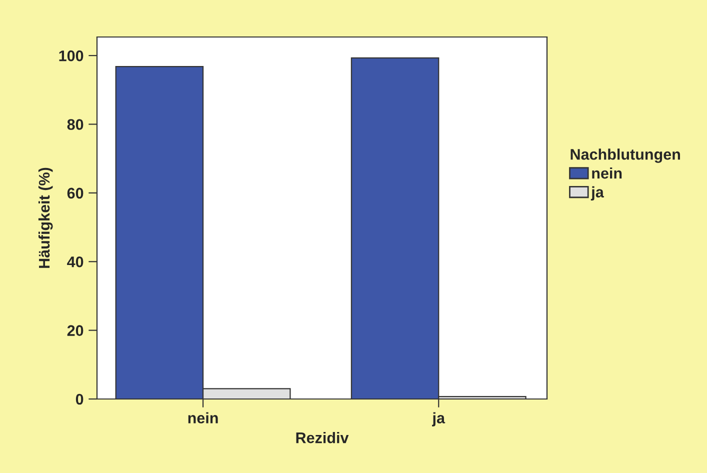  Describe the element at coordinates (597, 193) in the screenshot. I see `legend-label: ja` at that location.